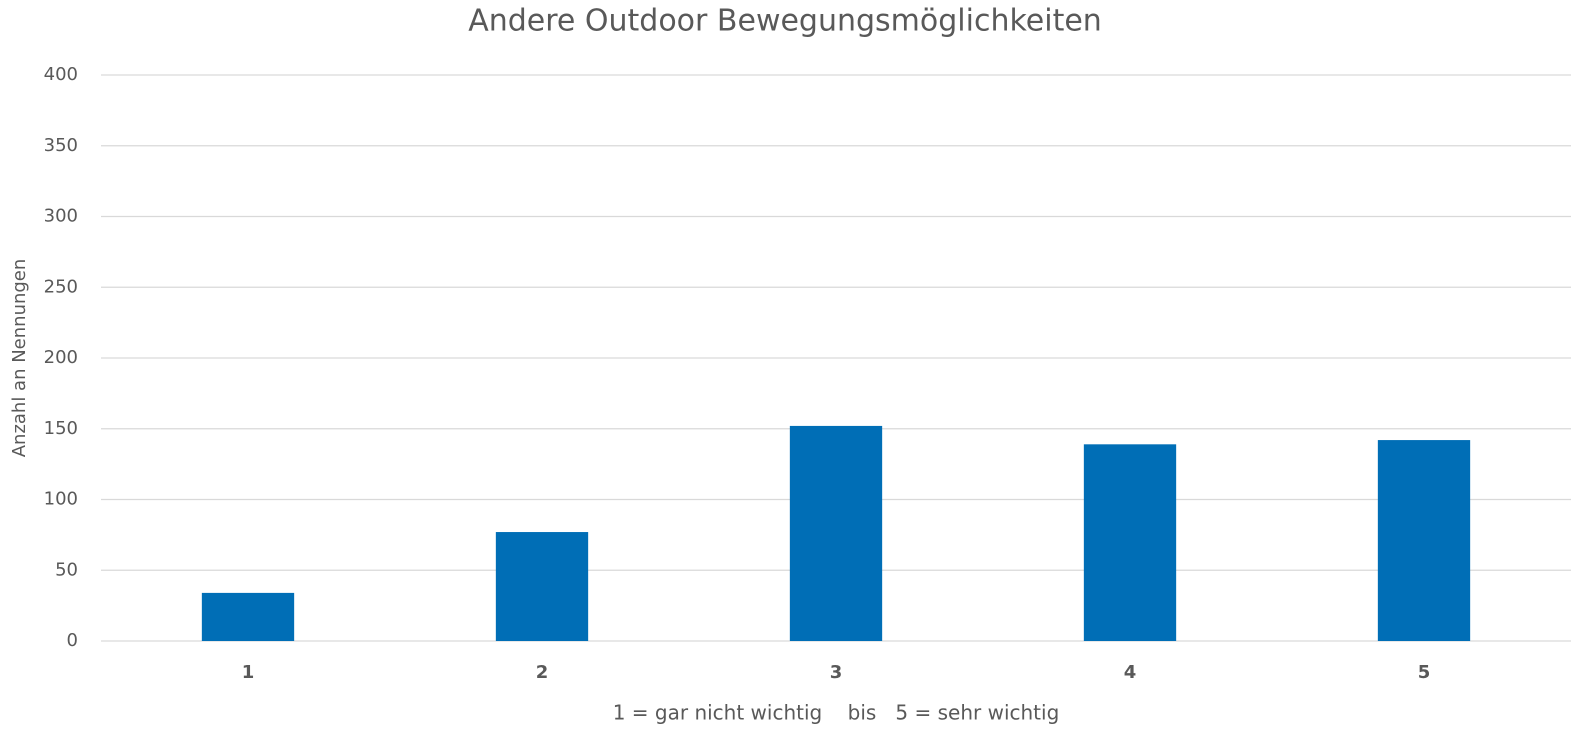  I want to click on y-tick-label: 300, so click(61, 216).